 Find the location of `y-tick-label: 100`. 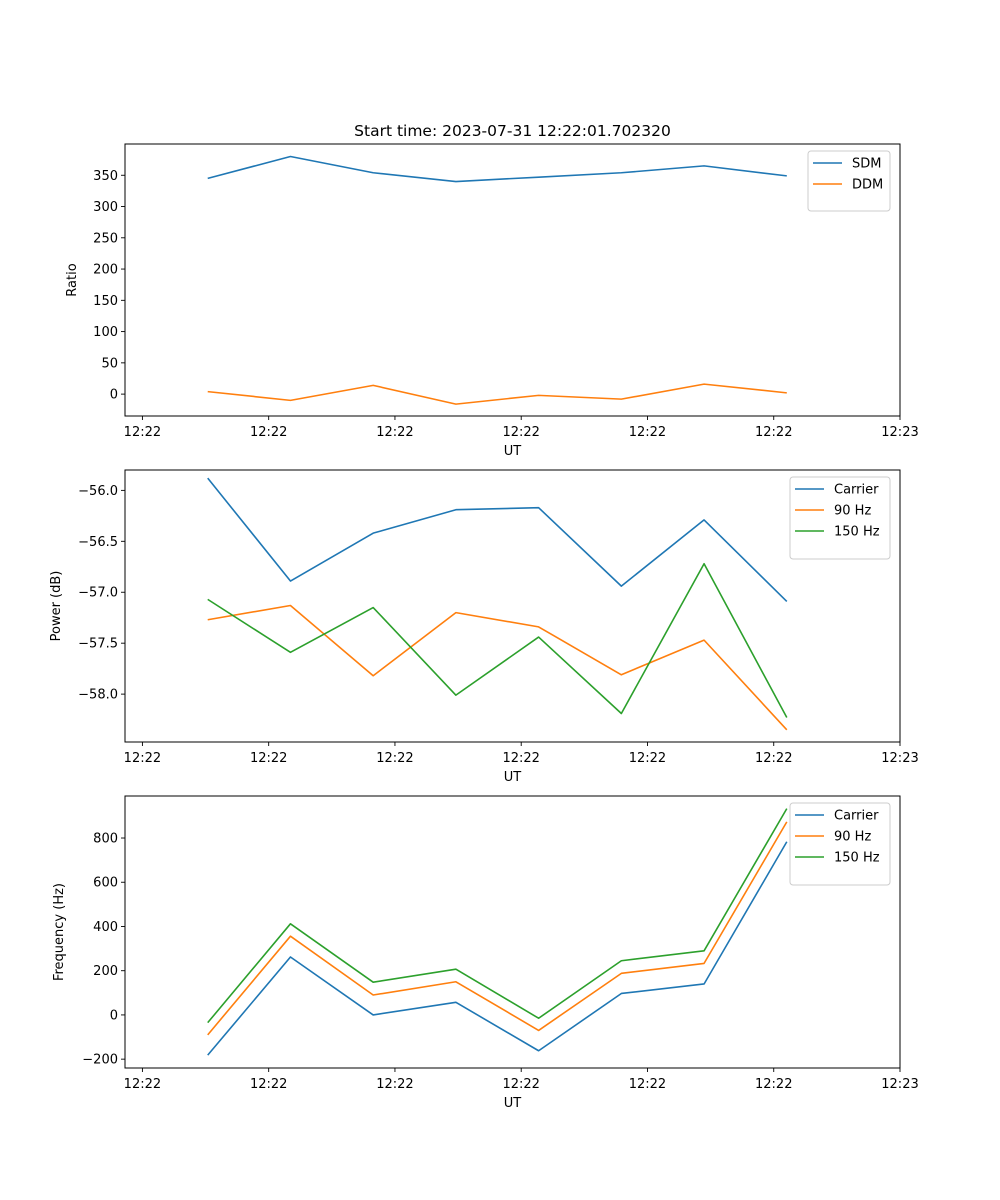

y-tick-label: 100 is located at coordinates (105, 332).